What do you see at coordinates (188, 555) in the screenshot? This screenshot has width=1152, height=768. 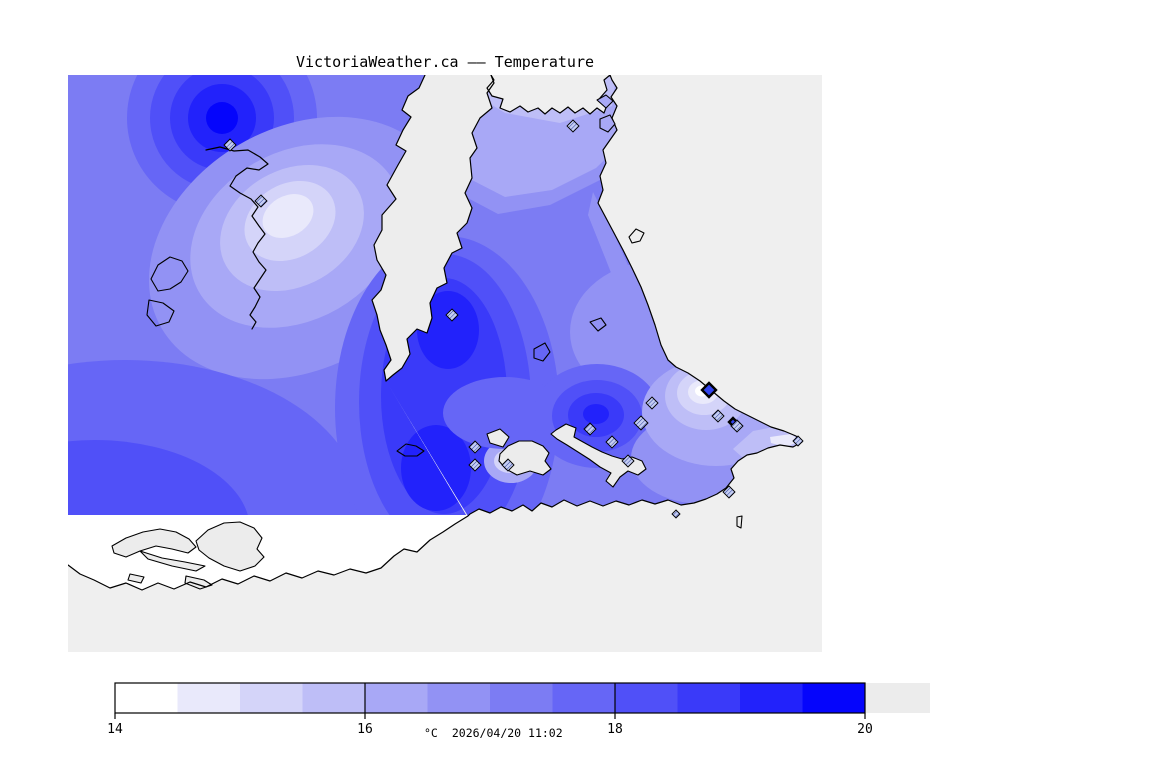 I see `offshore-islands` at bounding box center [188, 555].